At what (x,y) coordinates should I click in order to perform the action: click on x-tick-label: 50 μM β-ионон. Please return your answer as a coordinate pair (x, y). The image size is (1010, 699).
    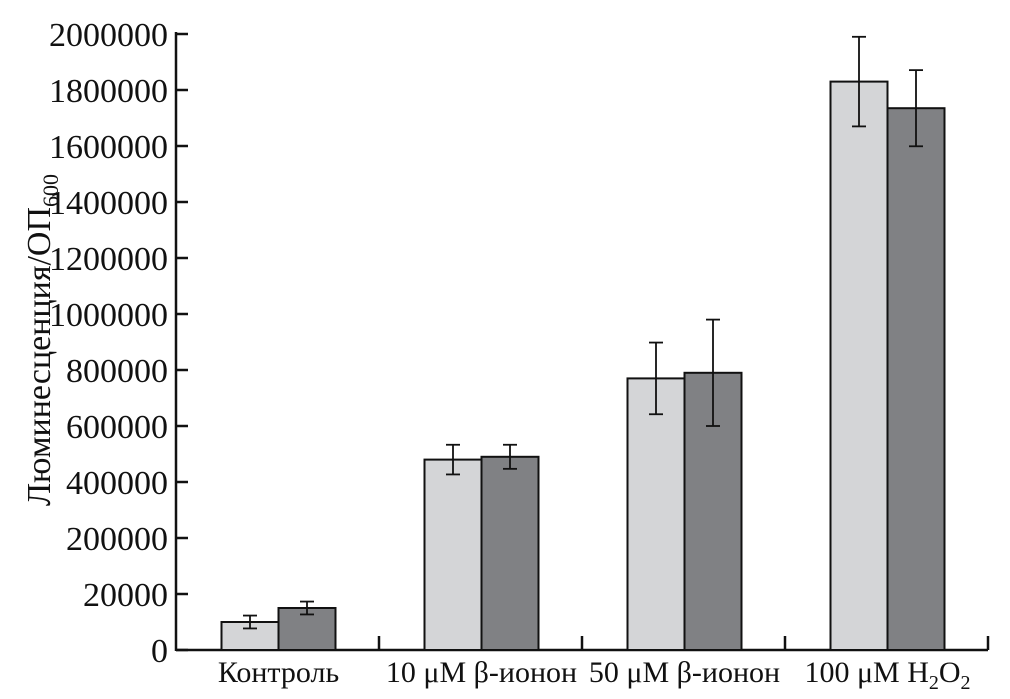
    Looking at the image, I should click on (684, 672).